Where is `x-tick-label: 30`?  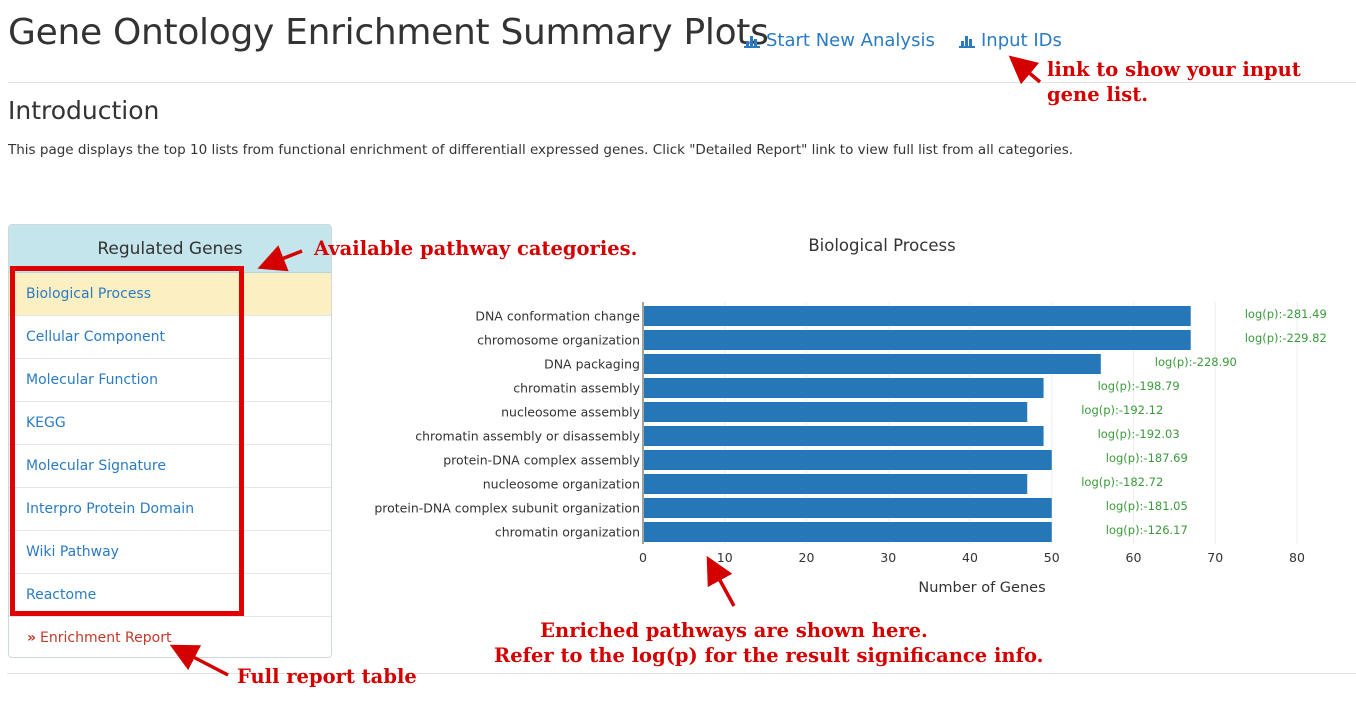
x-tick-label: 30 is located at coordinates (888, 557).